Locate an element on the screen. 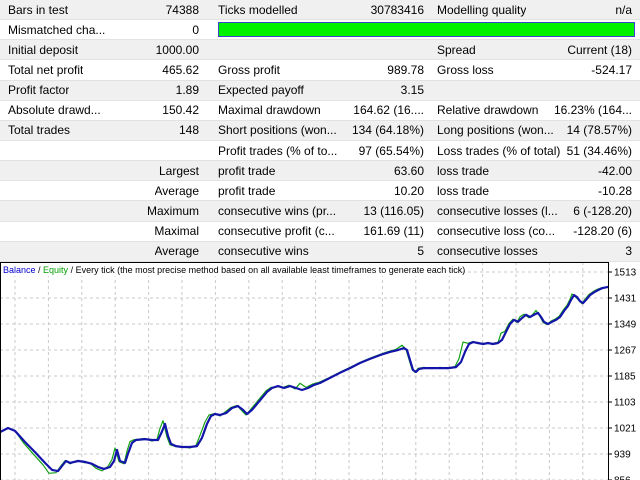 The width and height of the screenshot is (640, 480). modelling-quality-bar is located at coordinates (426, 30).